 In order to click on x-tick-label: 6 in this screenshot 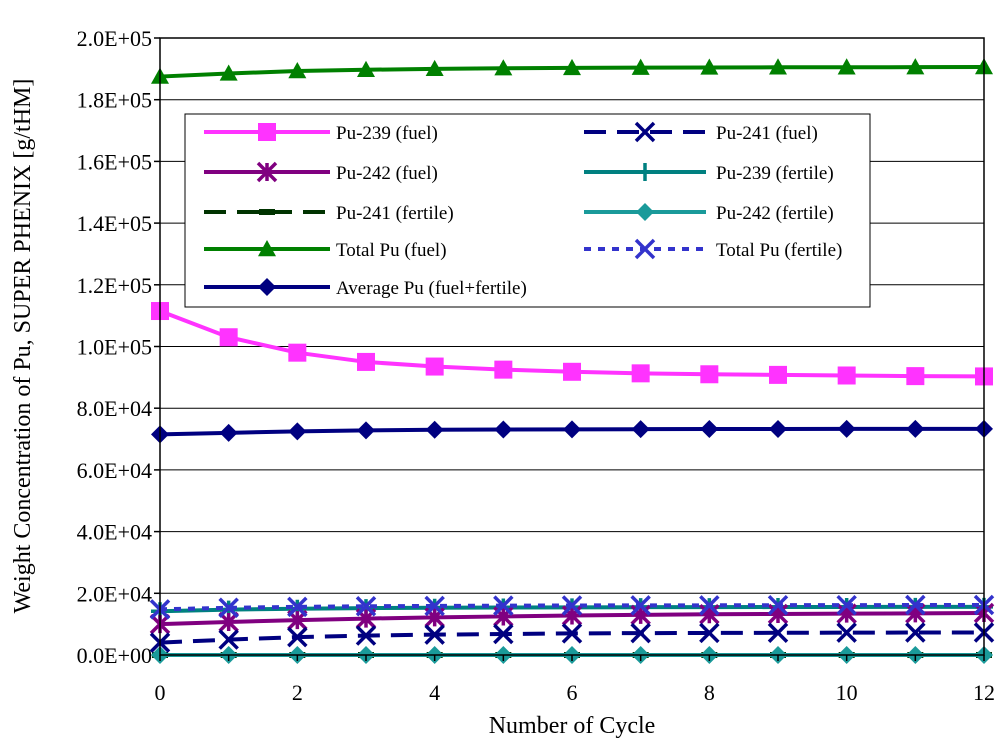, I will do `click(572, 692)`.